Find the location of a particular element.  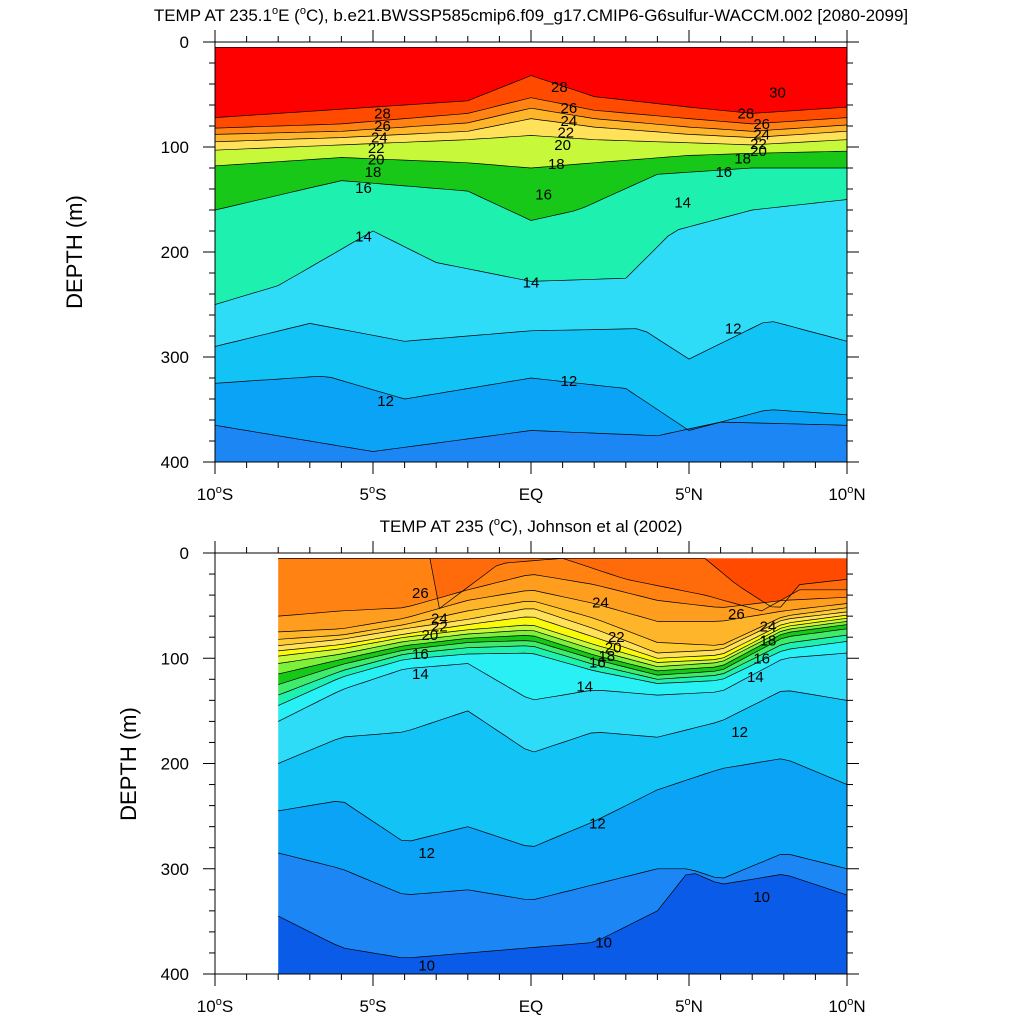

top-title-pre: TEMP AT 235.1 is located at coordinates (213, 15).